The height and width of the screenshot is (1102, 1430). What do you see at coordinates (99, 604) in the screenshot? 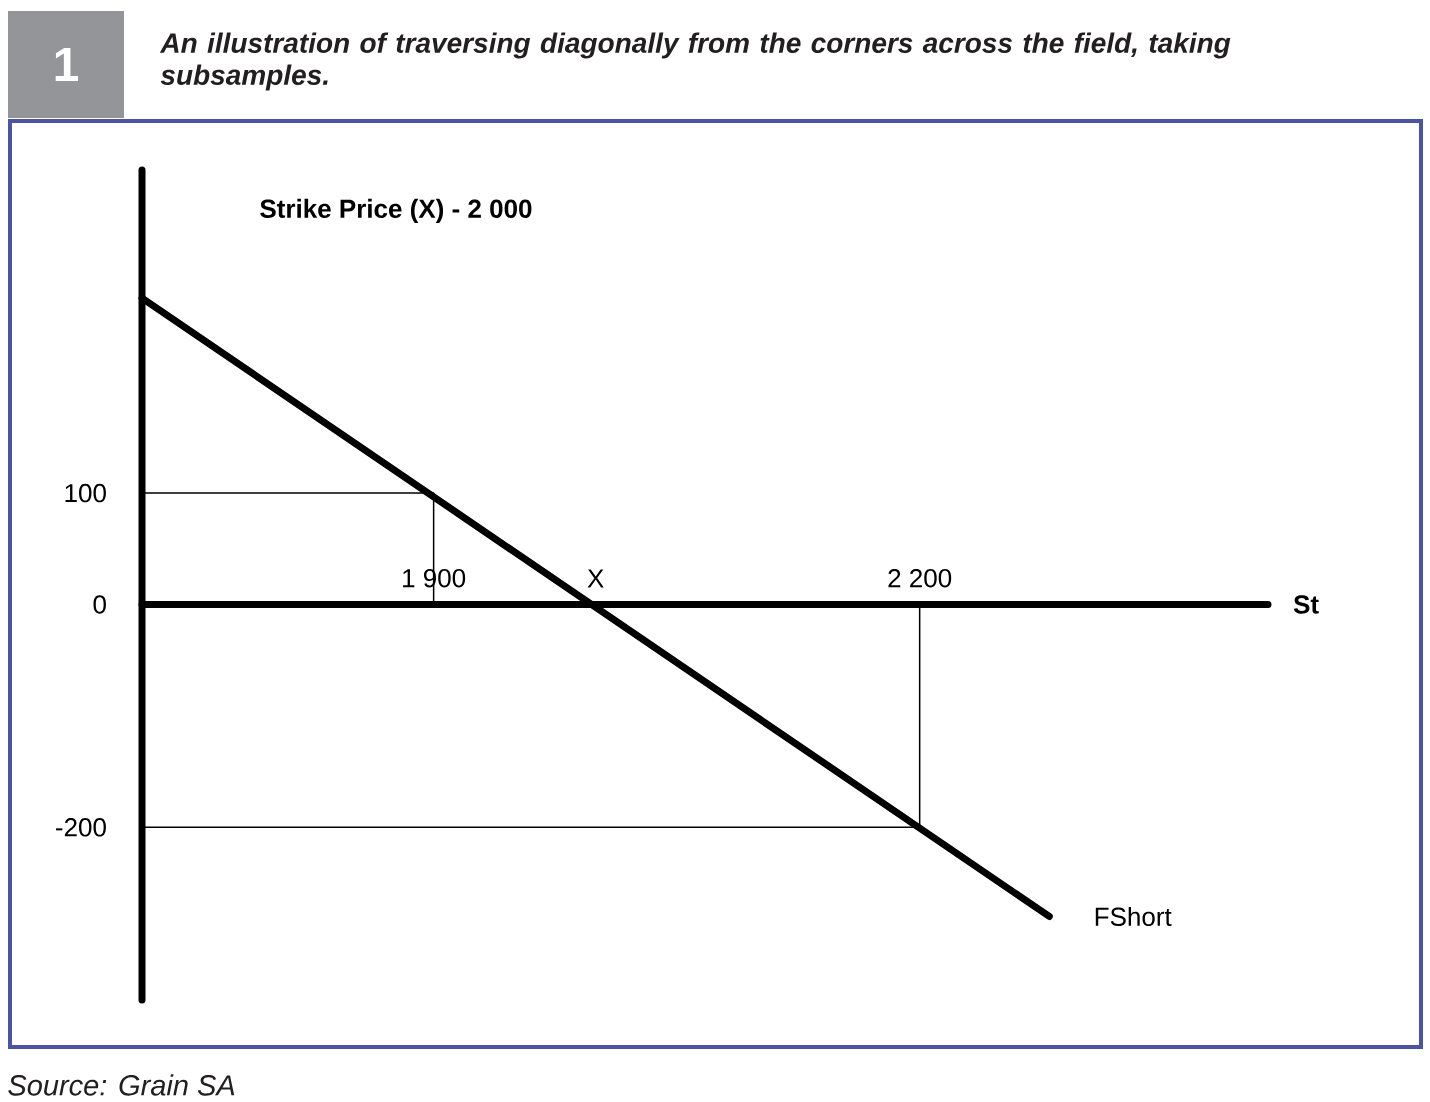
I see `y-tick-label: 0` at bounding box center [99, 604].